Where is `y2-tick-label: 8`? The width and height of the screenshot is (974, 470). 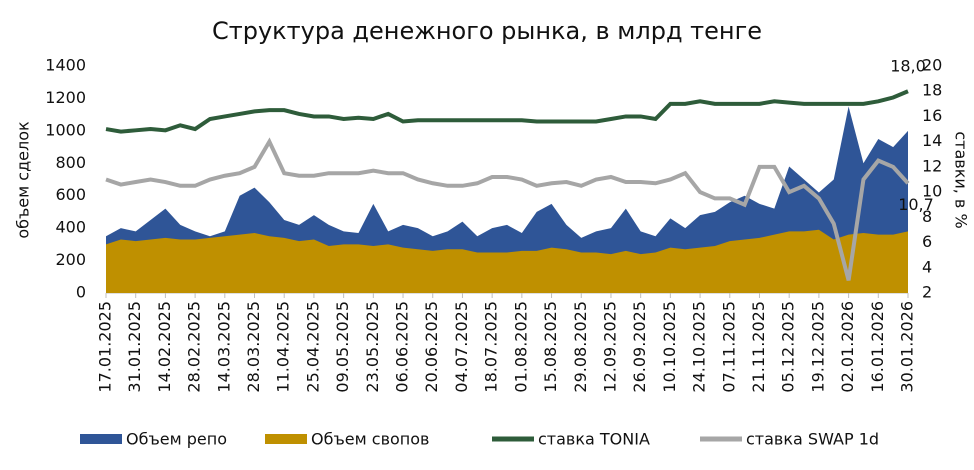
y2-tick-label: 8 is located at coordinates (927, 216).